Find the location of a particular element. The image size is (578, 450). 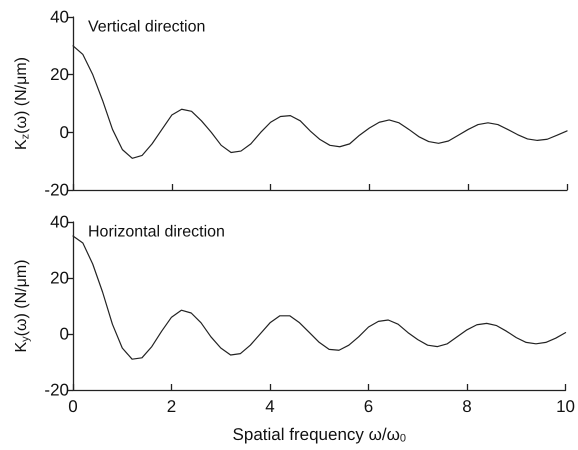

annotation: Vertical direction is located at coordinates (147, 27).